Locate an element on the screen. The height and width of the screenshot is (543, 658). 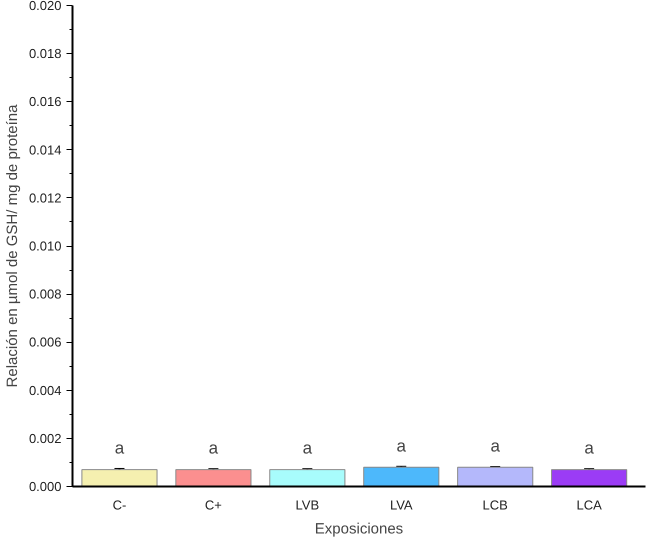
y-tick-label: 0.002 is located at coordinates (45, 438).